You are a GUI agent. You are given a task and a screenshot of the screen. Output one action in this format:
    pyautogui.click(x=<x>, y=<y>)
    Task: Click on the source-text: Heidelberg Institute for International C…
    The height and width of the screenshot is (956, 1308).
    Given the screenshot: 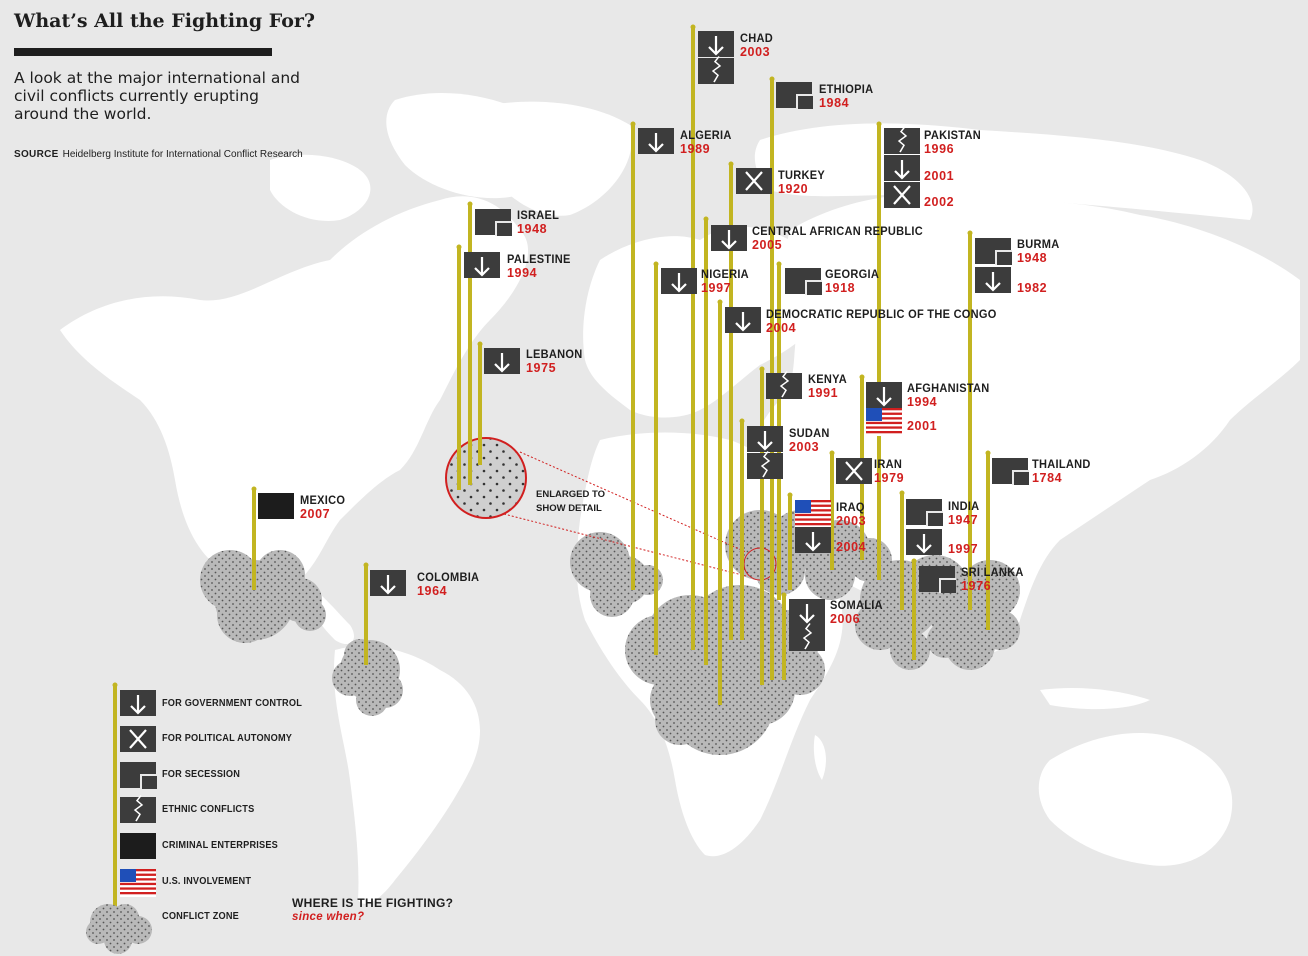 What is the action you would take?
    pyautogui.click(x=182, y=154)
    